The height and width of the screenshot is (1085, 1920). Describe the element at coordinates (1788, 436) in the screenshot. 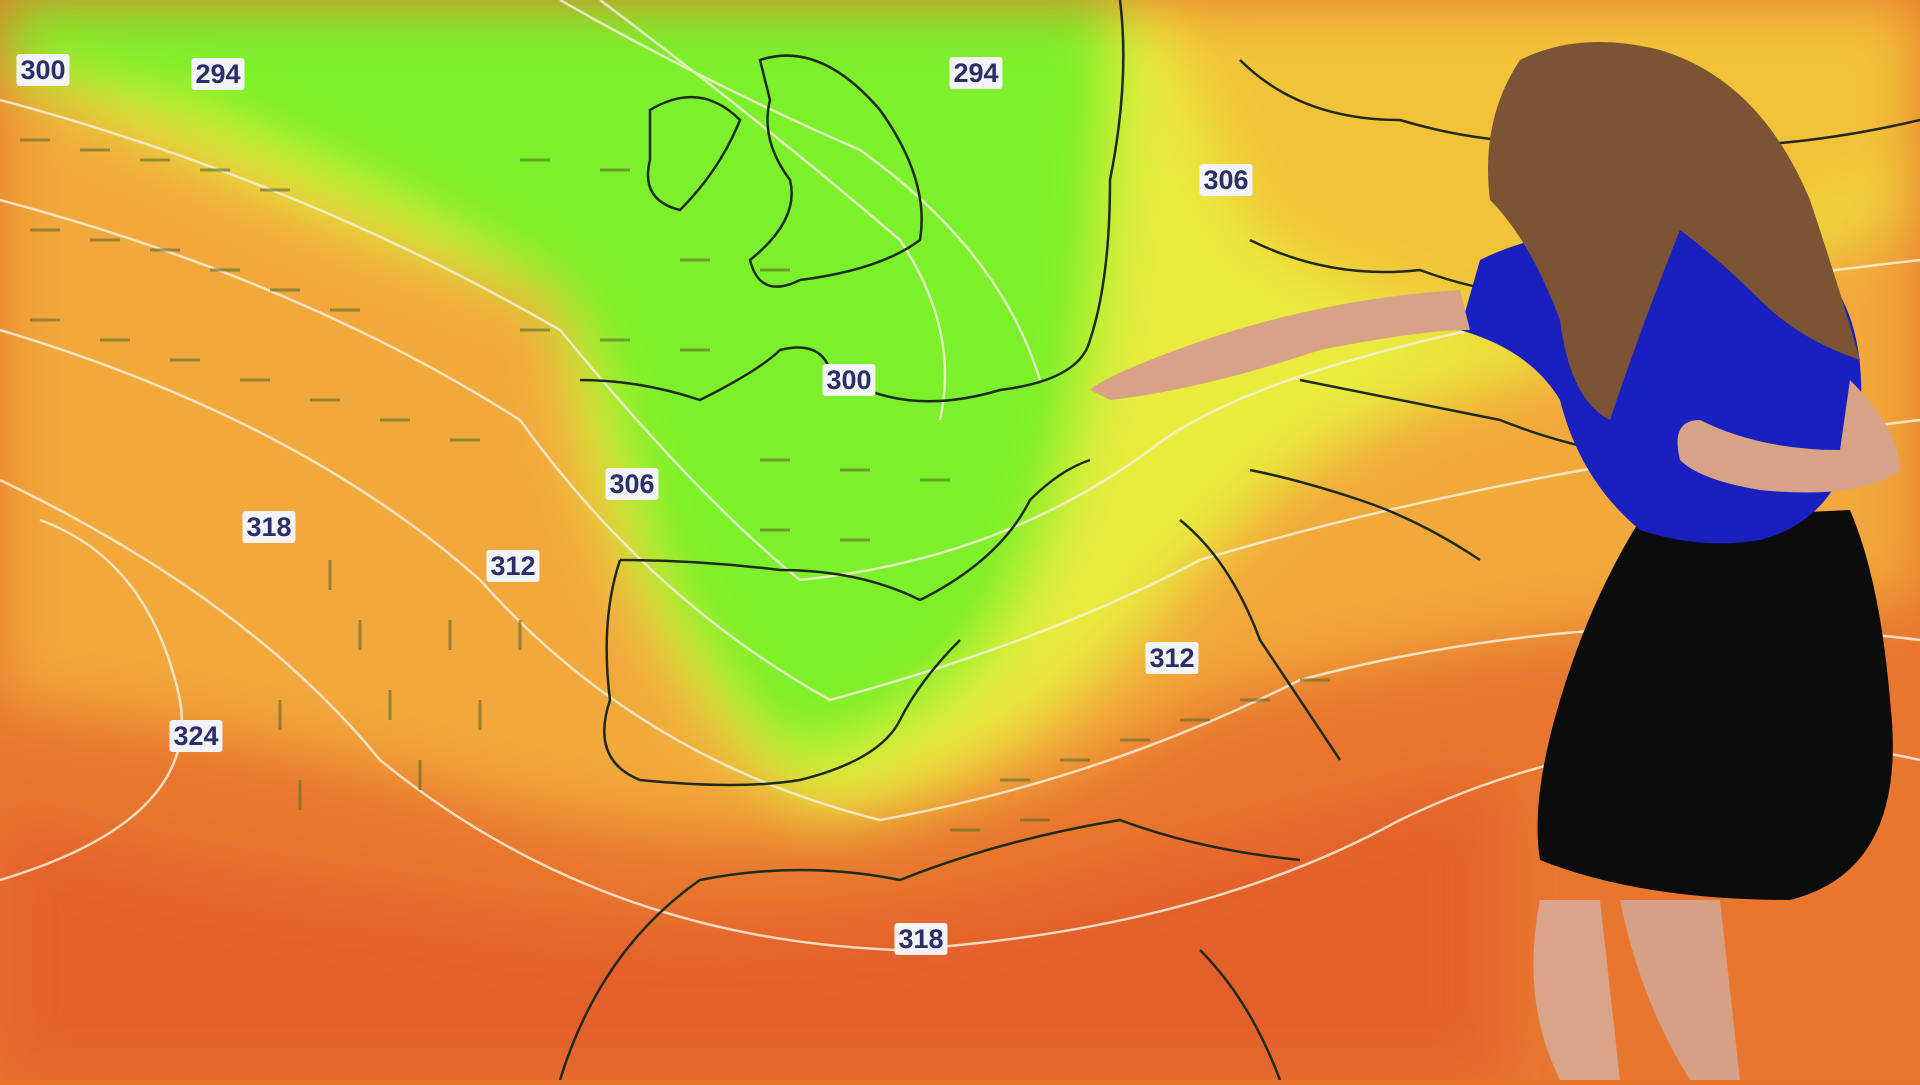

I see `presenter-arm-bent` at that location.